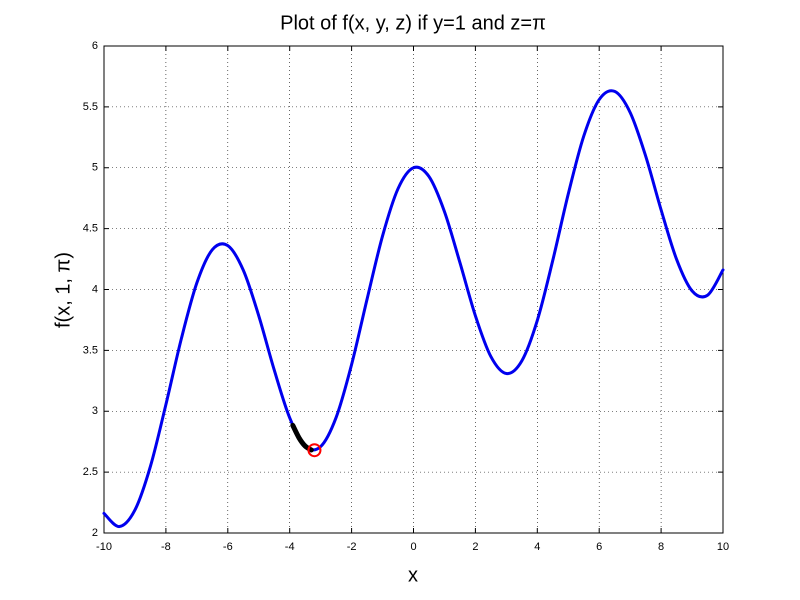 The height and width of the screenshot is (600, 800). Describe the element at coordinates (352, 547) in the screenshot. I see `x-tick-label: -2` at that location.